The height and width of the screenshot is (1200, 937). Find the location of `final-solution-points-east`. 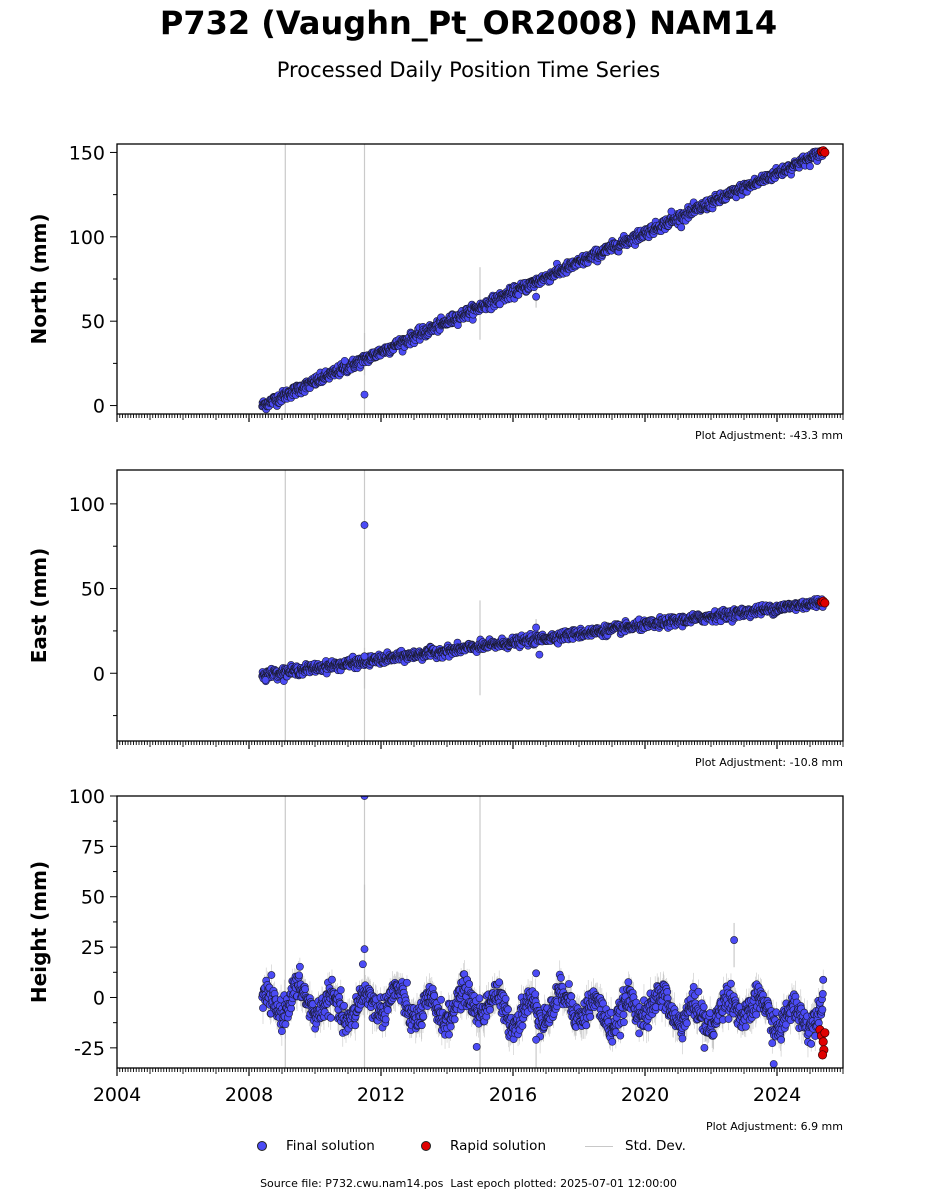

final-solution-points-east is located at coordinates (543, 603).